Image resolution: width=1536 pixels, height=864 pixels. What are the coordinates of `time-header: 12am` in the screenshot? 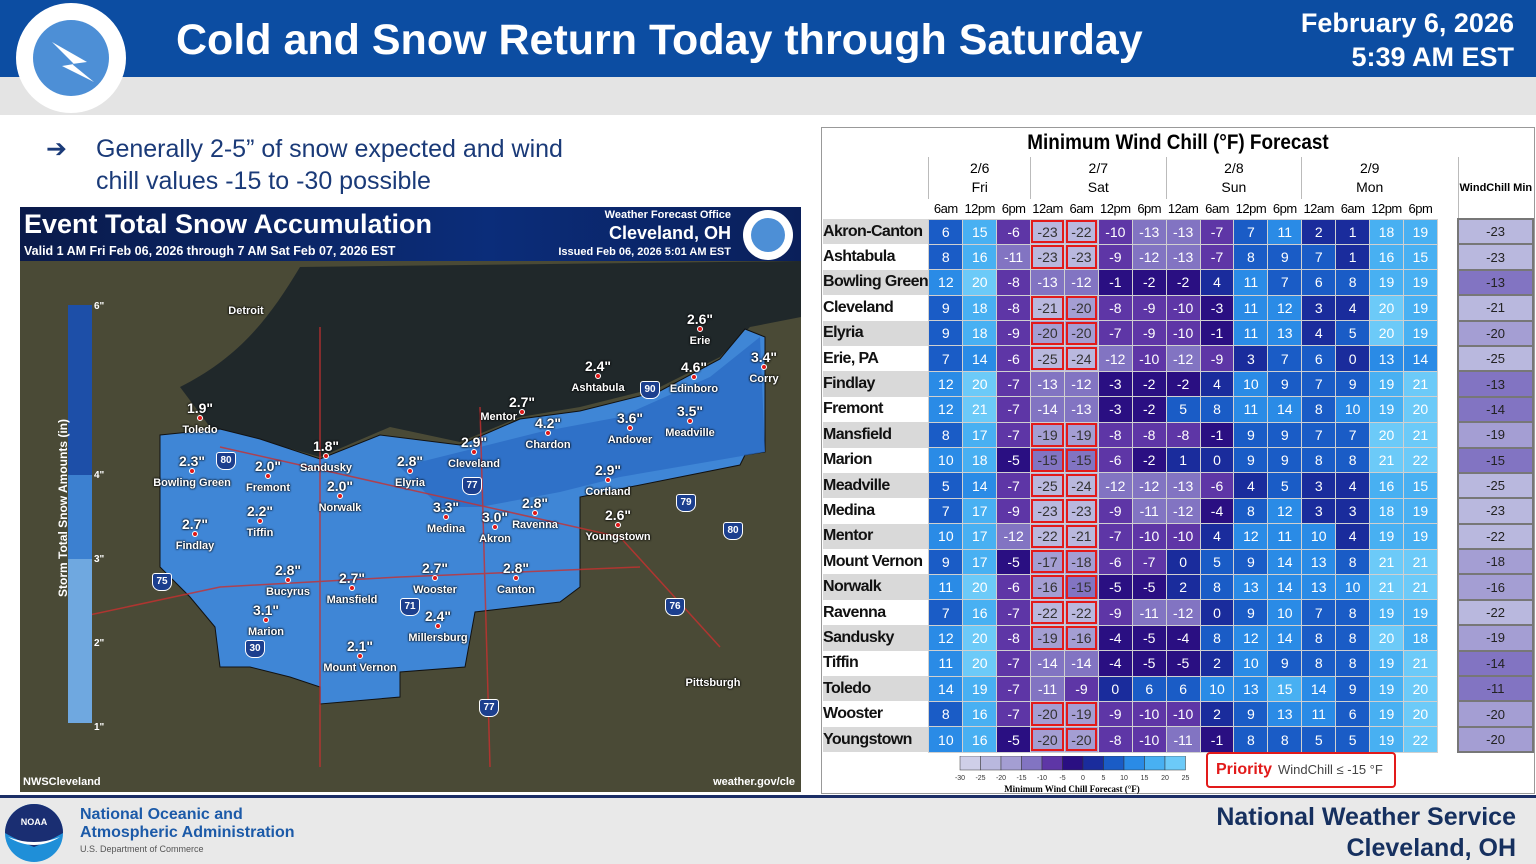 It's located at (1183, 209).